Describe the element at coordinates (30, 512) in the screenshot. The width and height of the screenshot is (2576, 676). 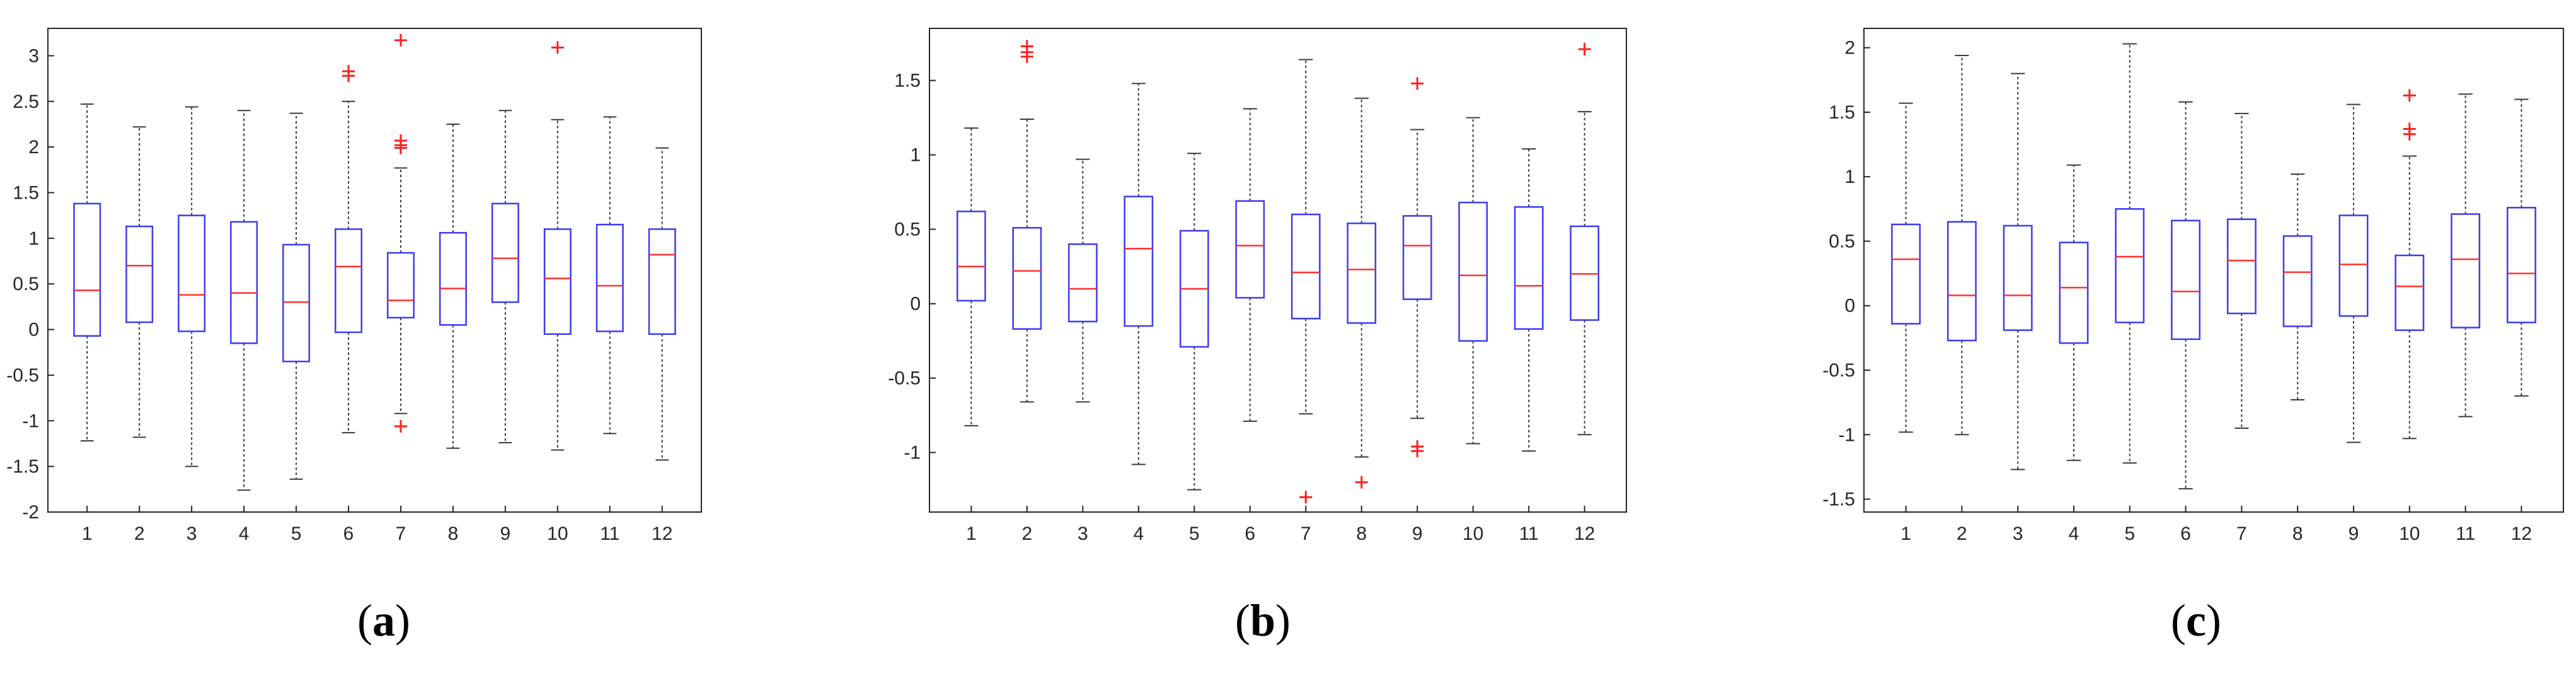
I see `y-tick-label: -2` at that location.